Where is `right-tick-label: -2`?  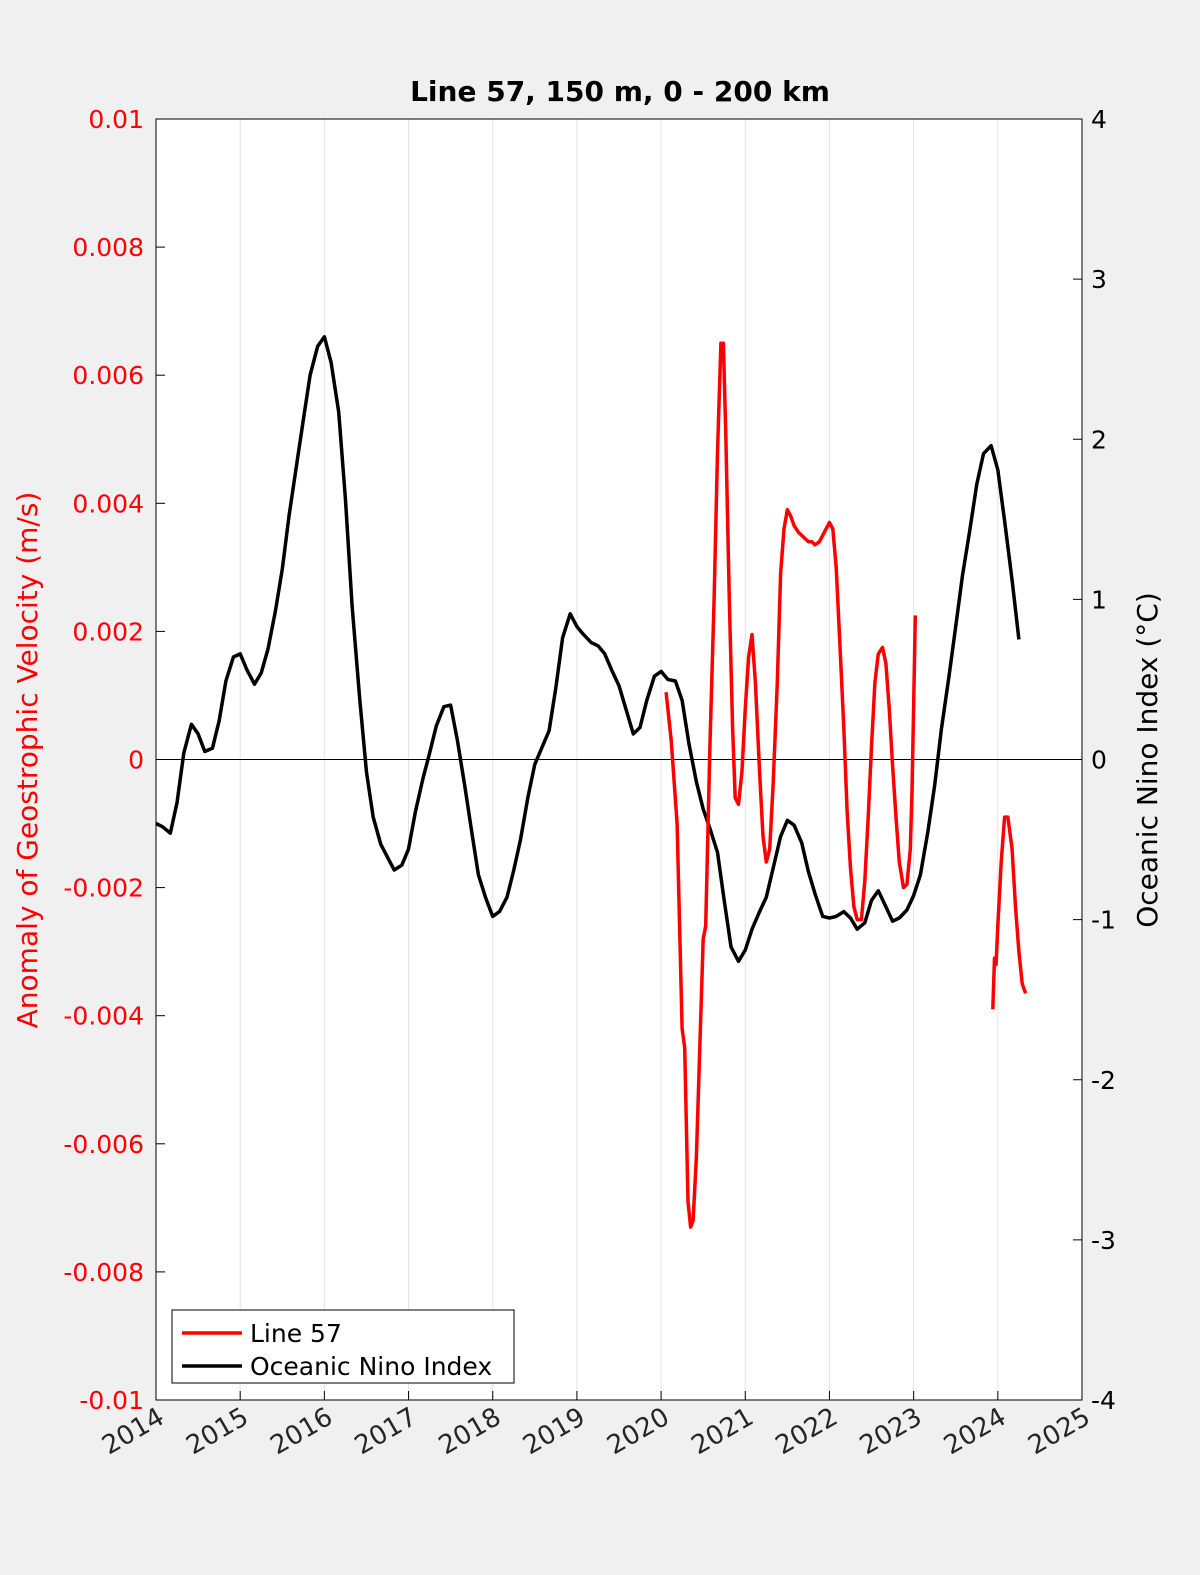 right-tick-label: -2 is located at coordinates (1103, 1080).